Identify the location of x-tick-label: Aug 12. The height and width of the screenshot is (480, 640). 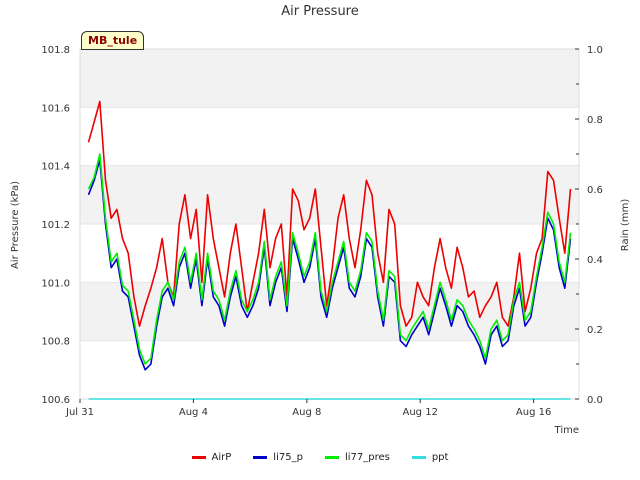
(420, 412).